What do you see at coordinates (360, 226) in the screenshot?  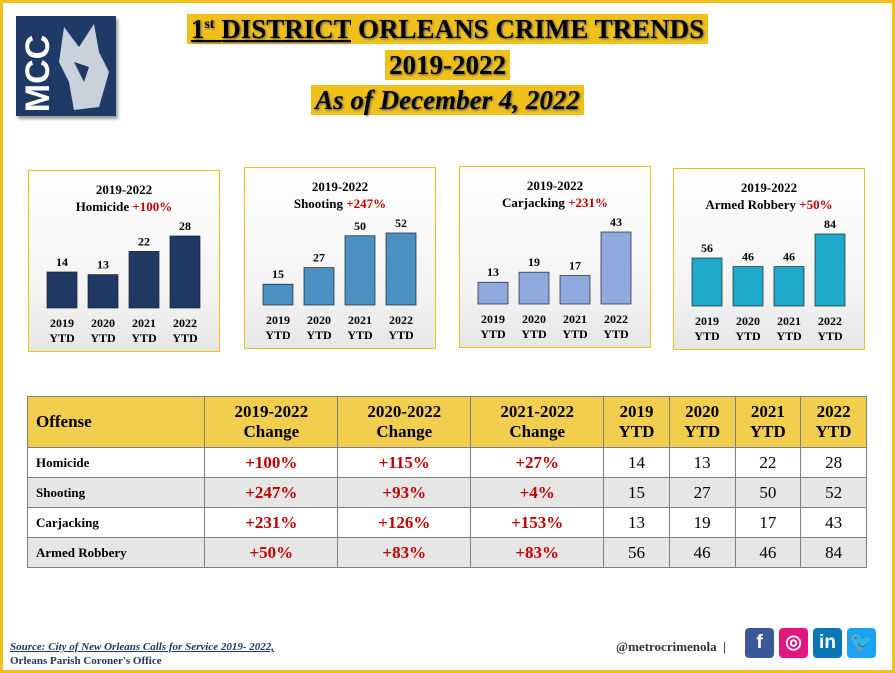 I see `data-label: 50` at bounding box center [360, 226].